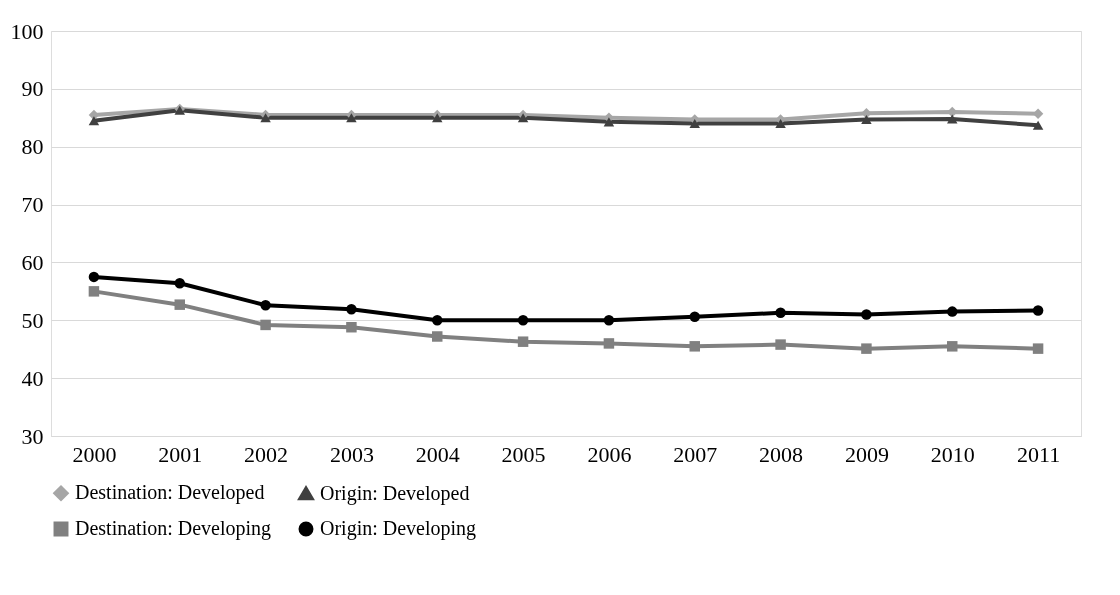  Describe the element at coordinates (952, 454) in the screenshot. I see `x-tick-label: 2010` at that location.